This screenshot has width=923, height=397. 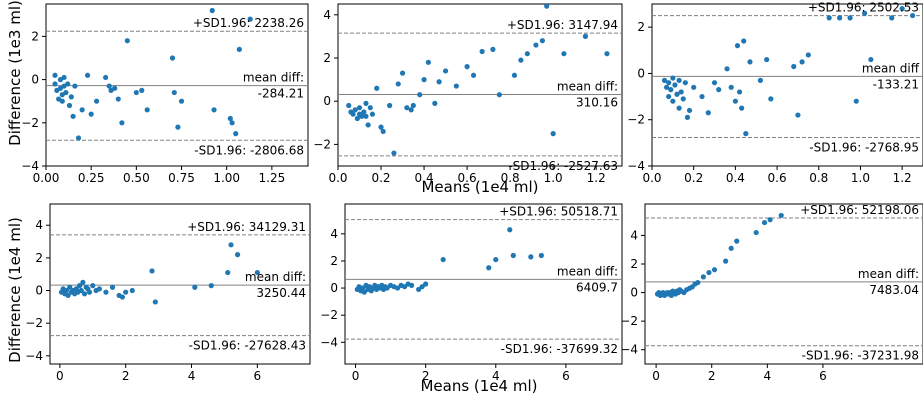 I want to click on x-tick-label: 0.4, so click(x=735, y=178).